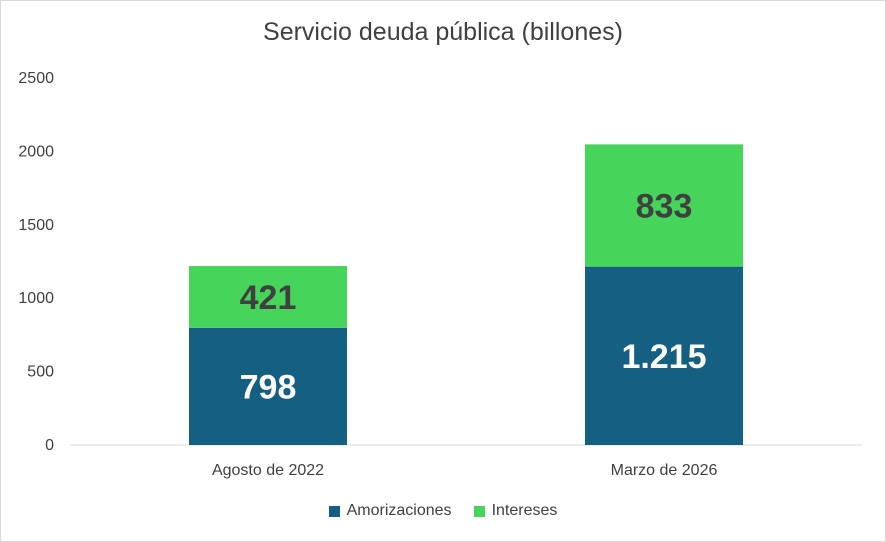 This screenshot has height=542, width=886. I want to click on data-label: 833, so click(664, 206).